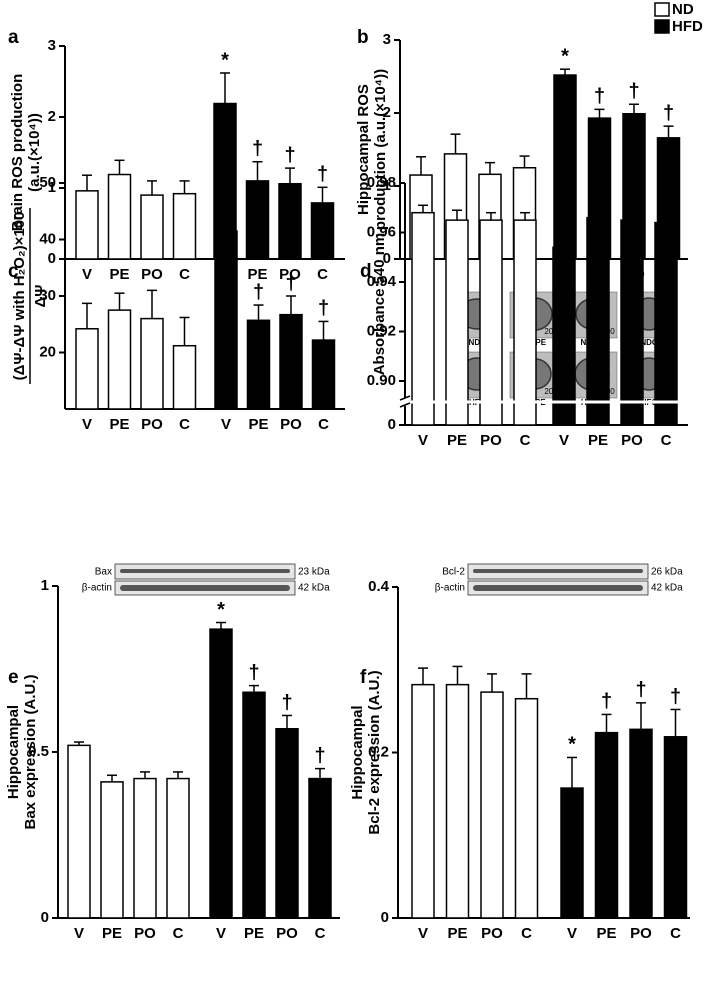  What do you see at coordinates (314, 572) in the screenshot?
I see `blot-size: 23 kDa` at bounding box center [314, 572].